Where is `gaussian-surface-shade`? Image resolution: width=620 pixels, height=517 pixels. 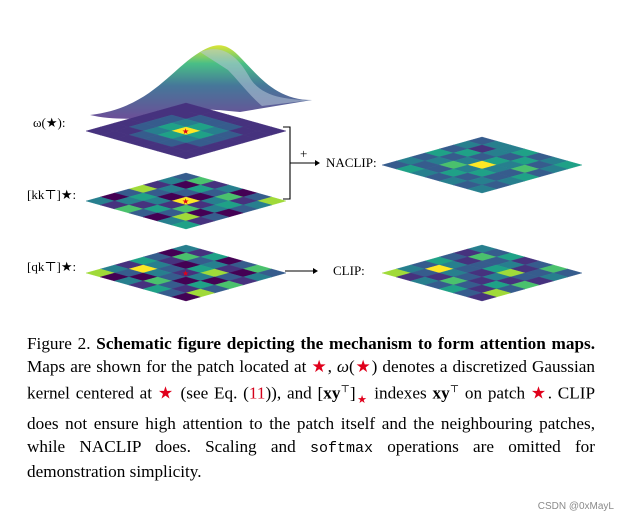
gaussian-surface-shade is located at coordinates (256, 77).